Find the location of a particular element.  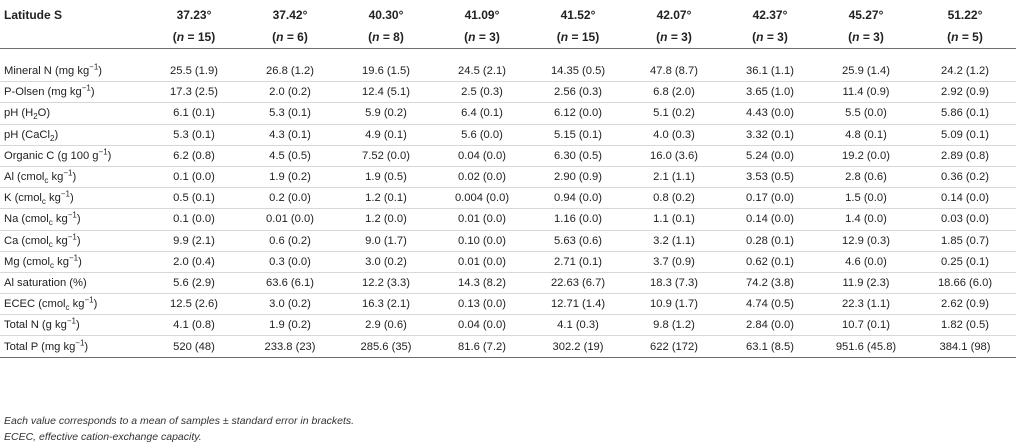

table-cell: 14.3 (8.2) is located at coordinates (482, 283).